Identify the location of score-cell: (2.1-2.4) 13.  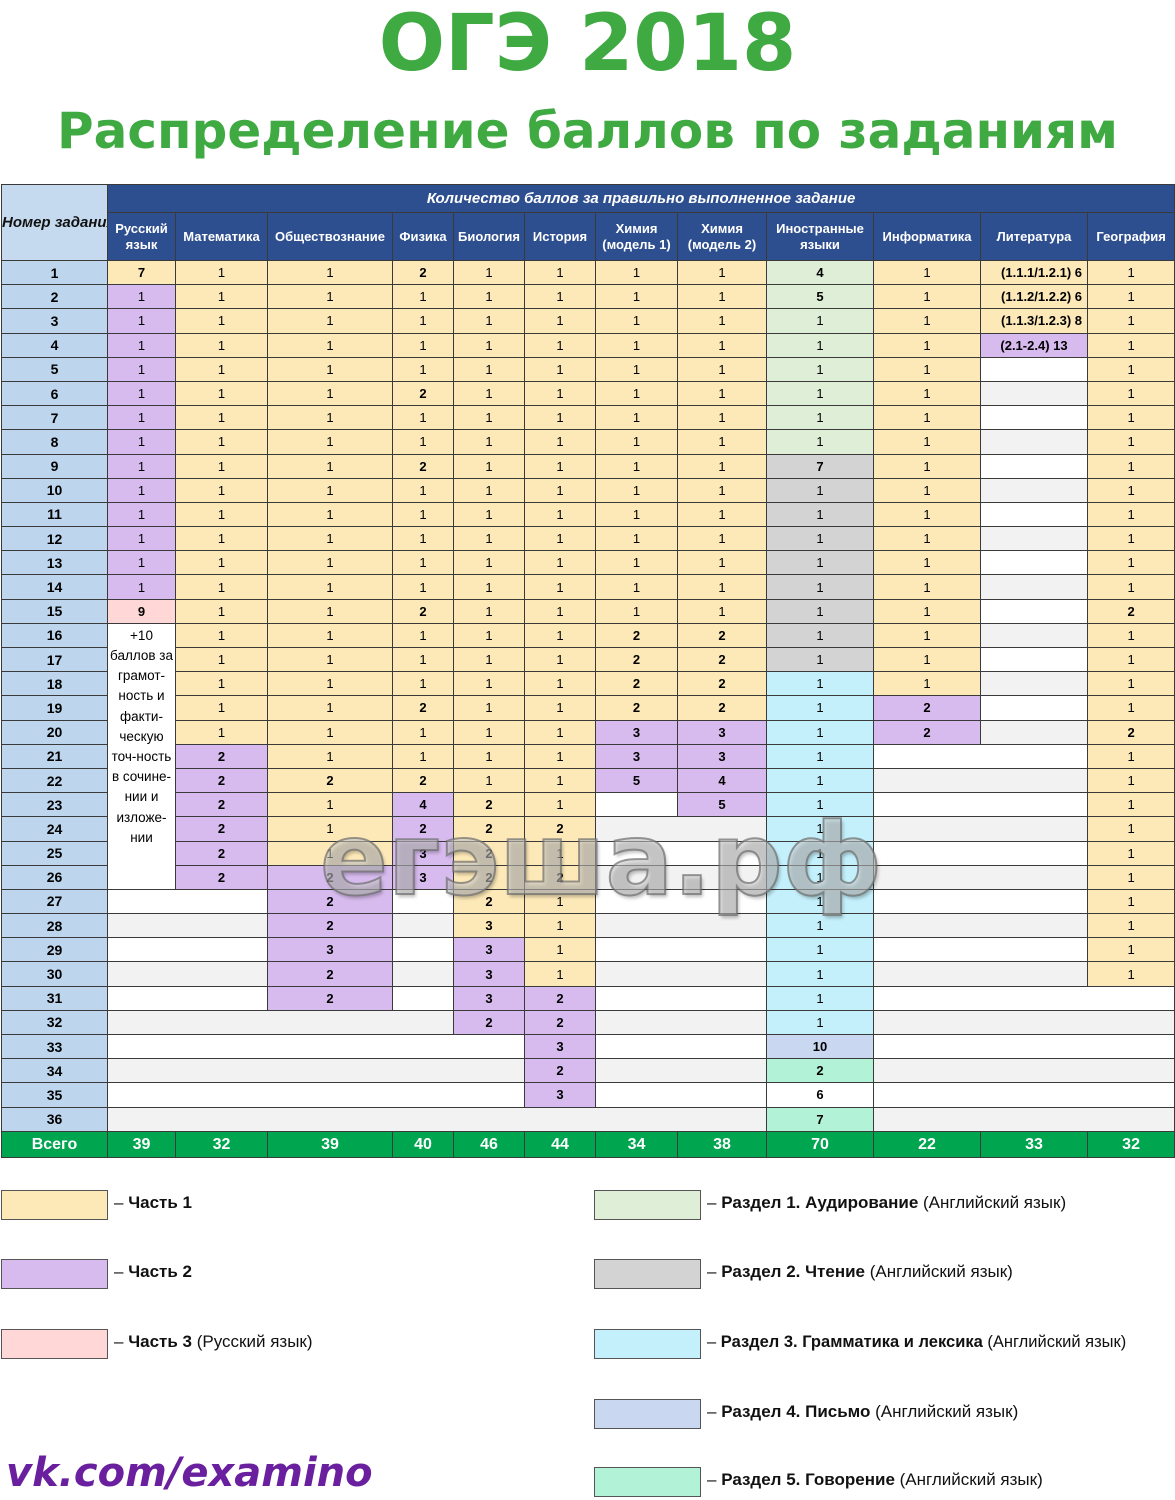
(1034, 345).